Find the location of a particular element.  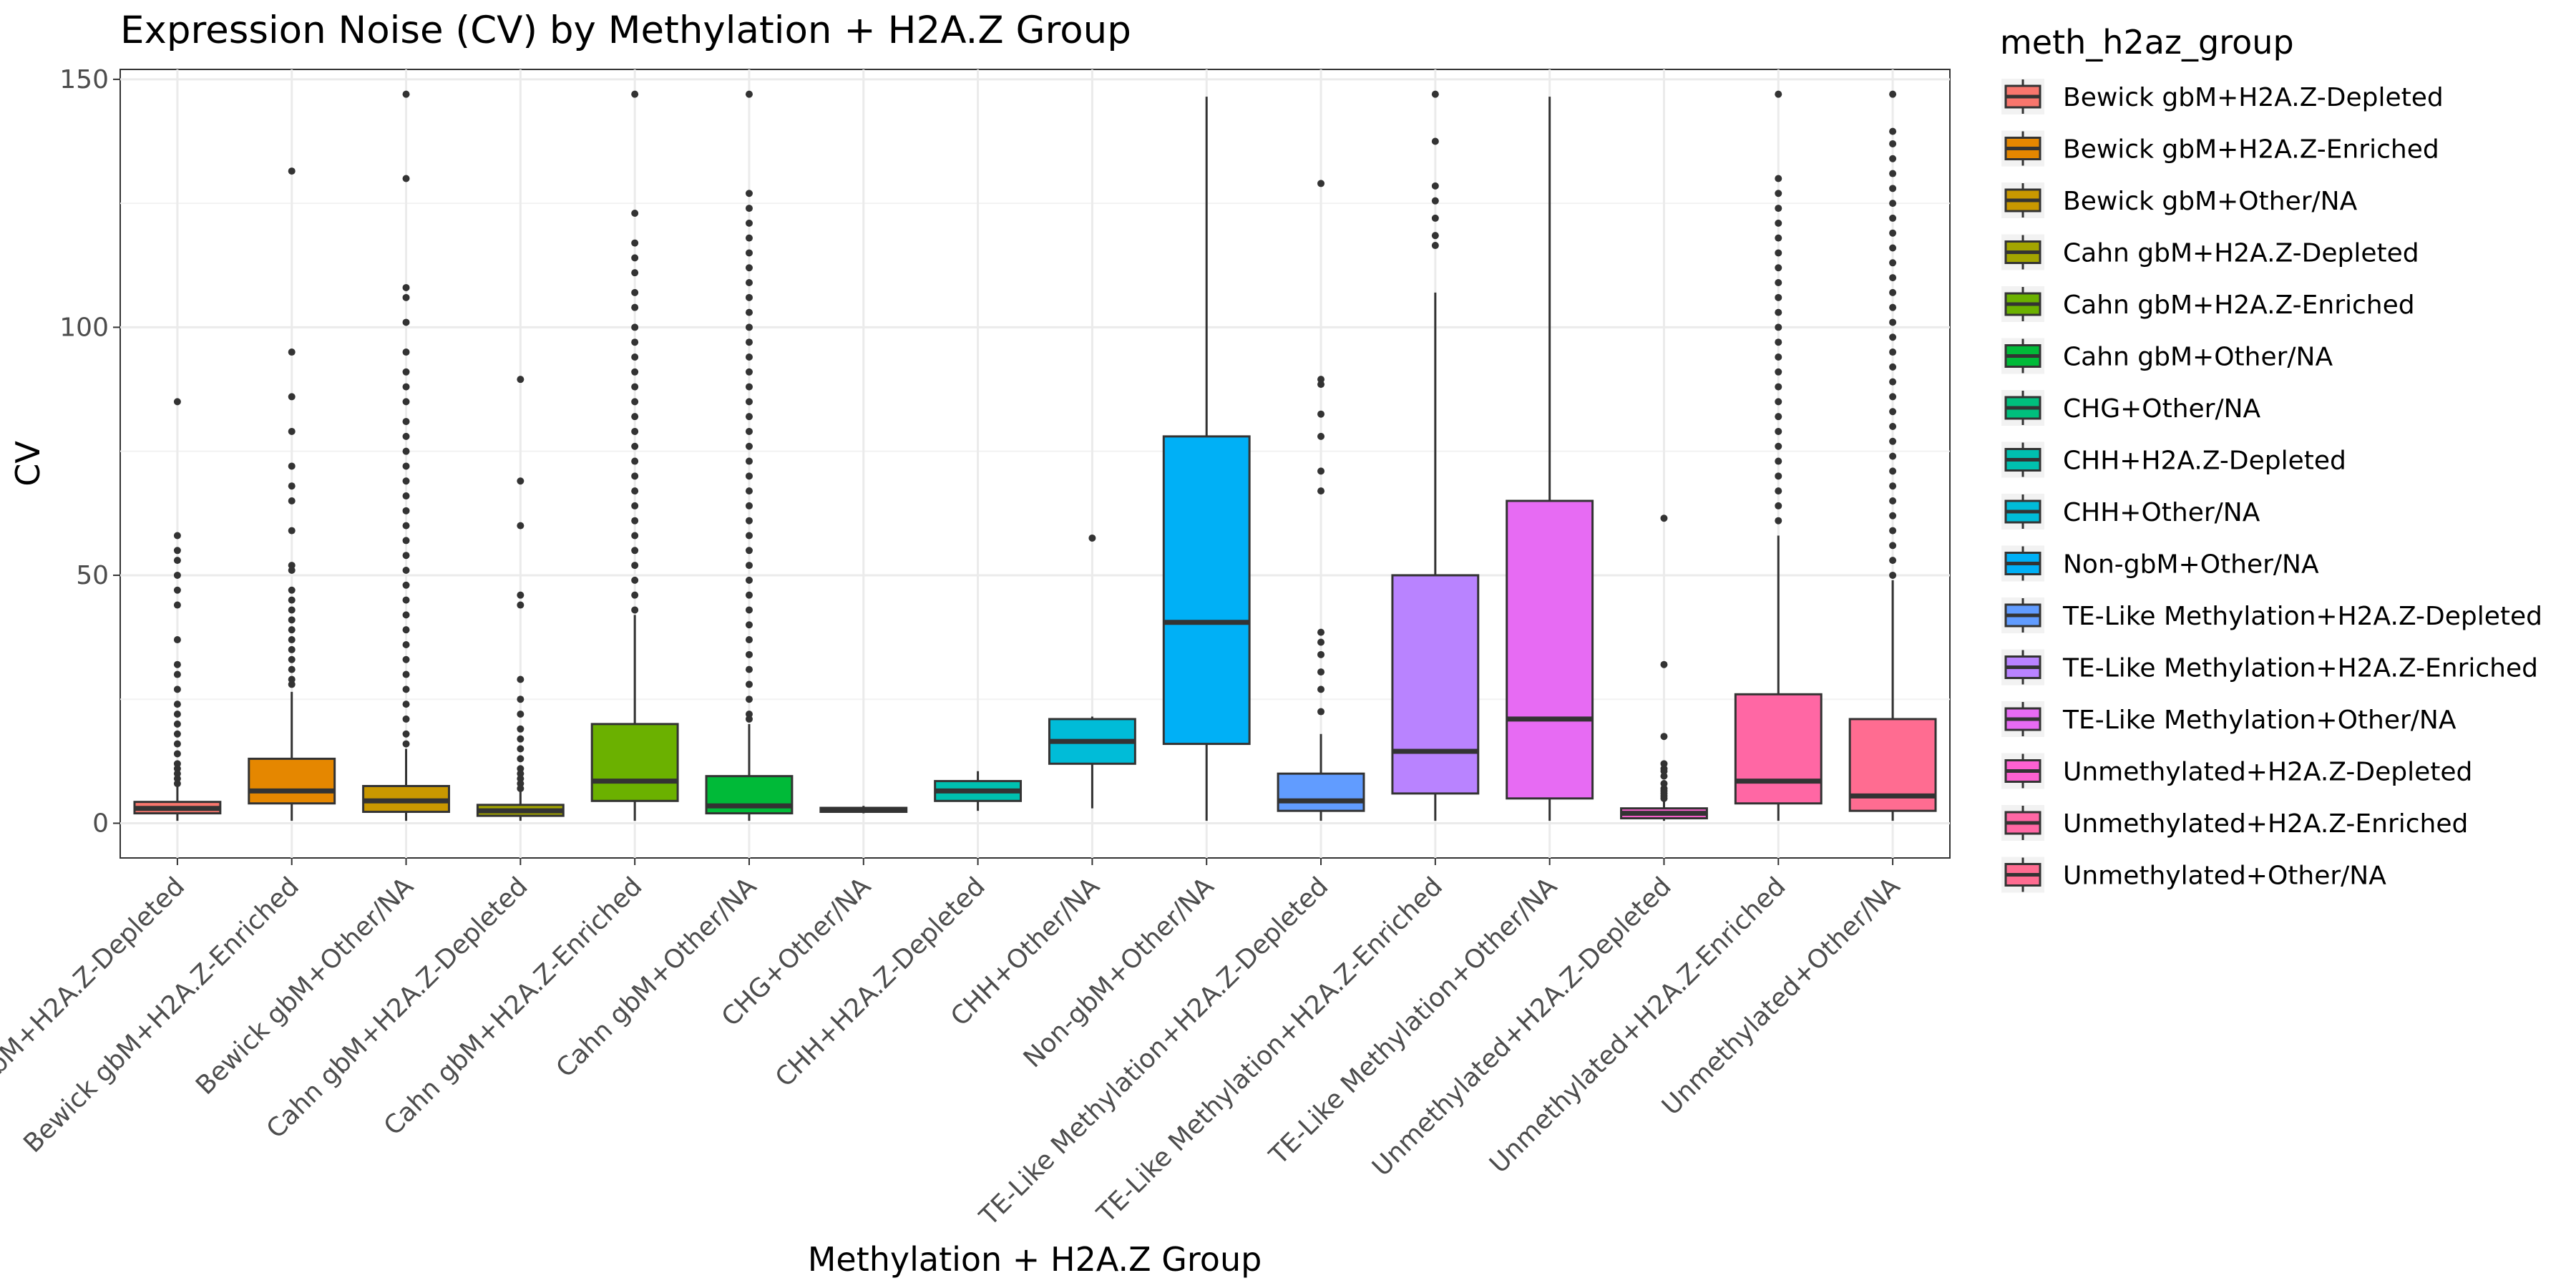

legend-label: CHH+H2A.Z-Depleted is located at coordinates (2204, 461).